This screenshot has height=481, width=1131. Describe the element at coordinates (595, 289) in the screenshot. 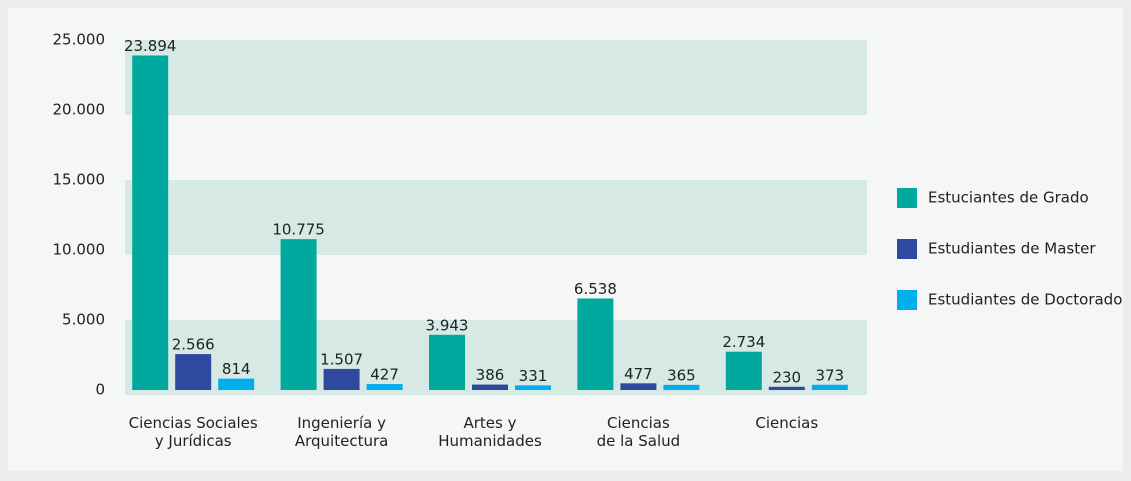

I see `value-label: 6.538` at that location.